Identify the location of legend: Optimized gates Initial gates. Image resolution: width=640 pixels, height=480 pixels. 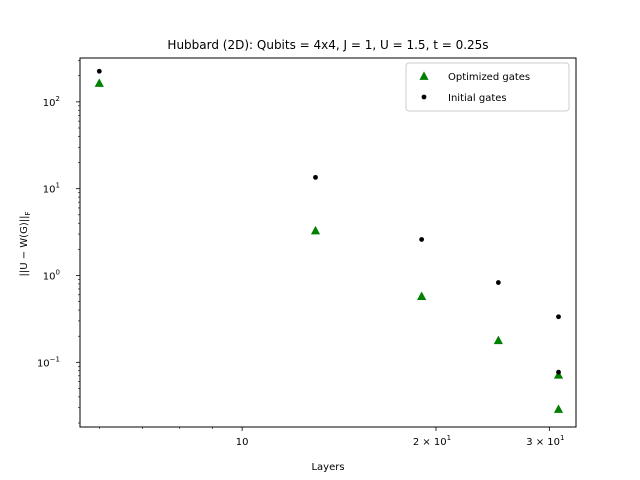
(487, 87).